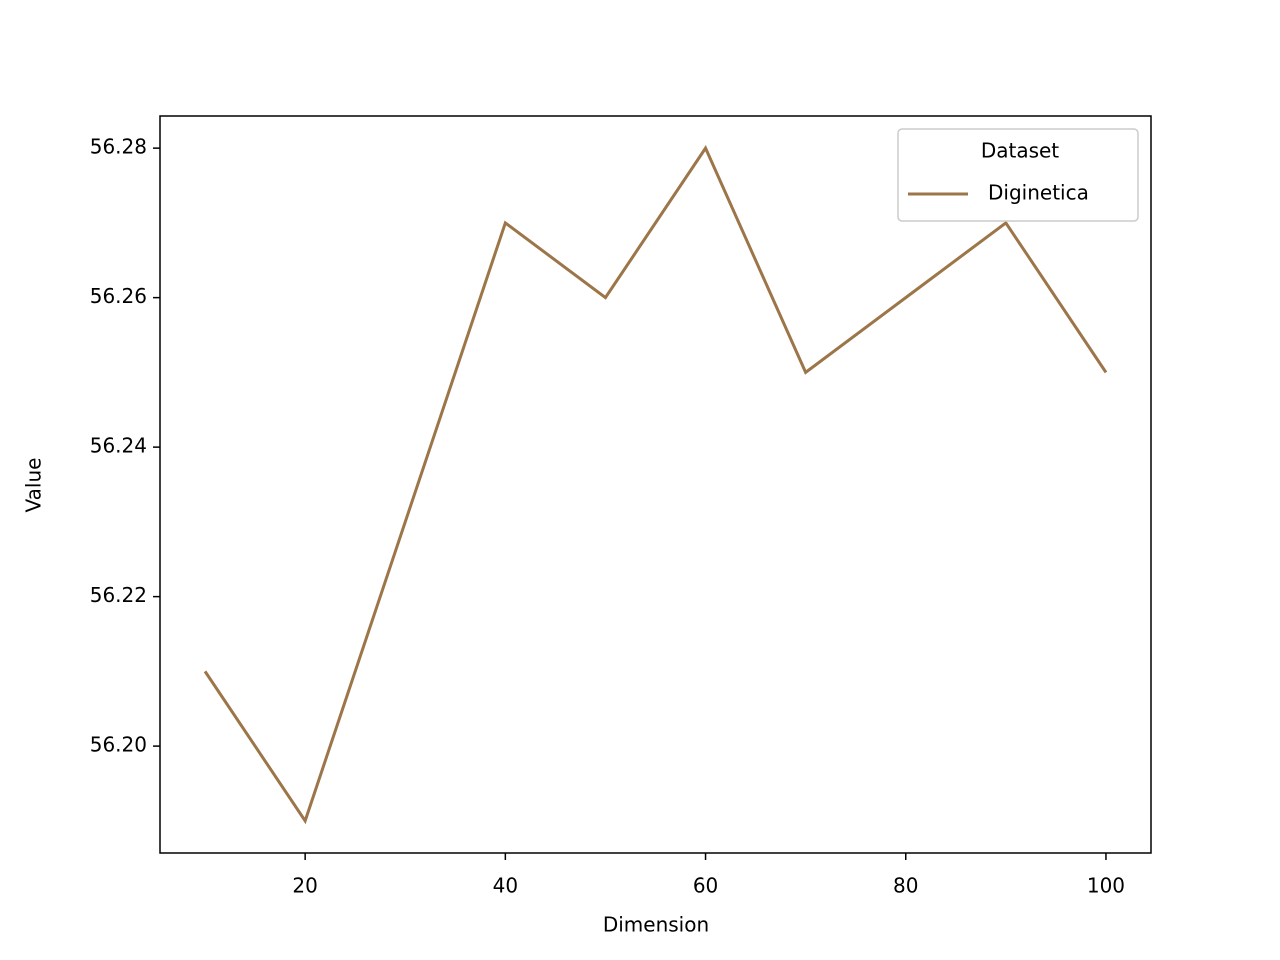 This screenshot has height=960, width=1280. Describe the element at coordinates (118, 296) in the screenshot. I see `y-tick-label: 56.26` at that location.